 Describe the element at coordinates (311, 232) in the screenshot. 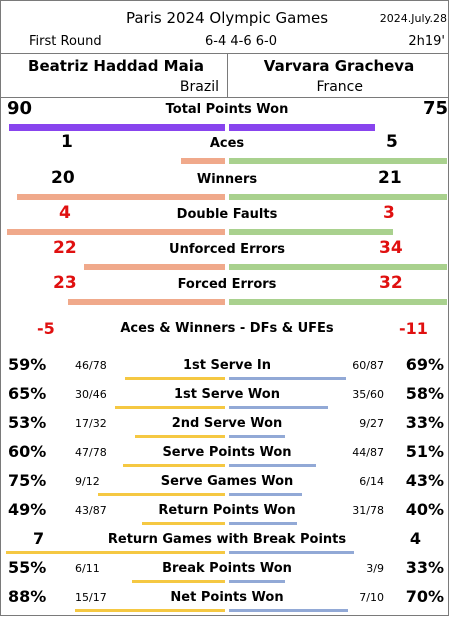

I see `double-faults-player-2-bar` at that location.